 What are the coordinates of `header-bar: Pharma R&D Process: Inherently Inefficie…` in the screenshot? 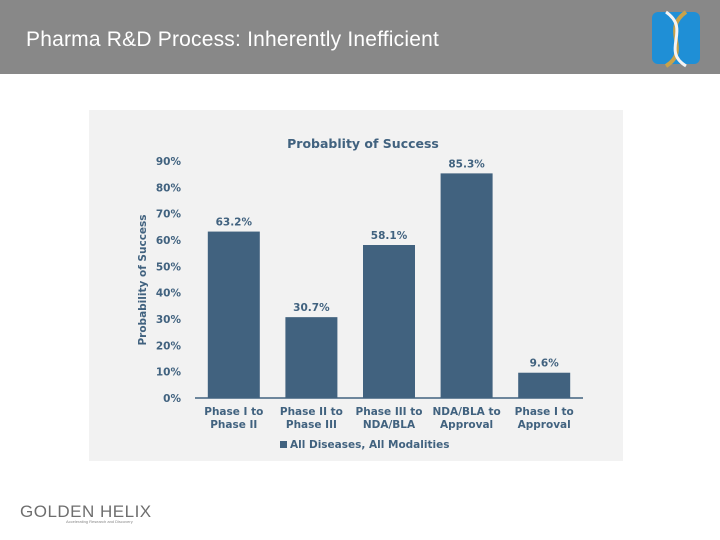 It's located at (360, 37).